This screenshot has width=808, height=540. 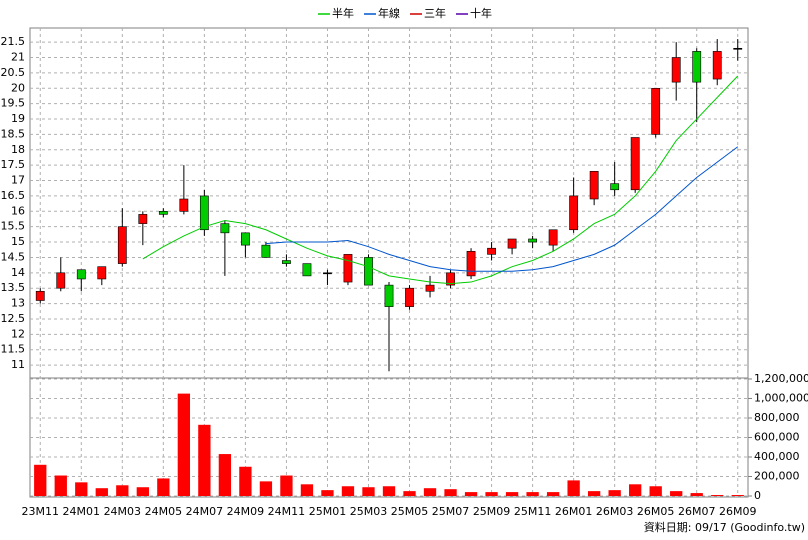 What do you see at coordinates (18, 180) in the screenshot?
I see `y-tick-label: 17` at bounding box center [18, 180].